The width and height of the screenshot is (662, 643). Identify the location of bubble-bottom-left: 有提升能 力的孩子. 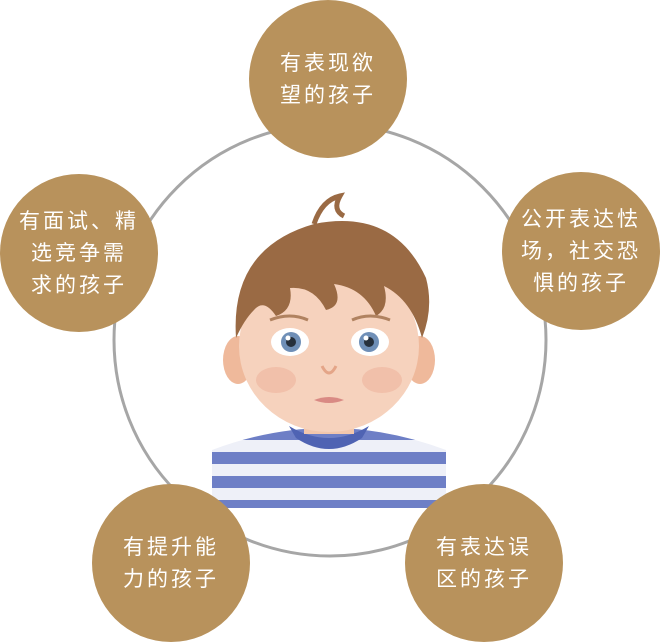
(171, 563).